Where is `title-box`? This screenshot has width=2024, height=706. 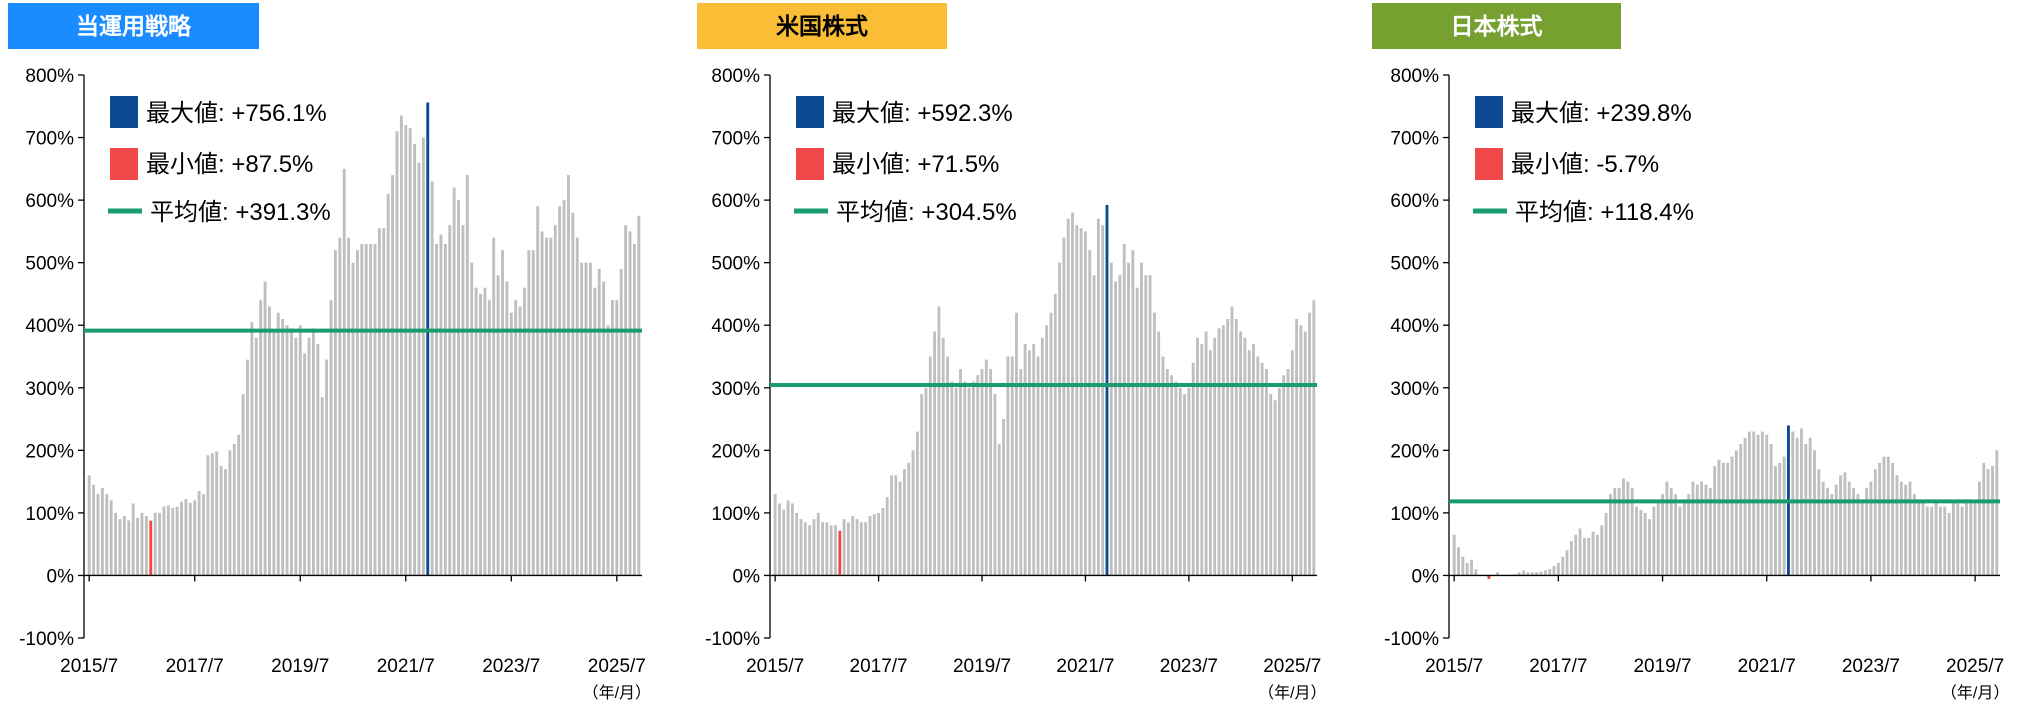
title-box is located at coordinates (822, 26).